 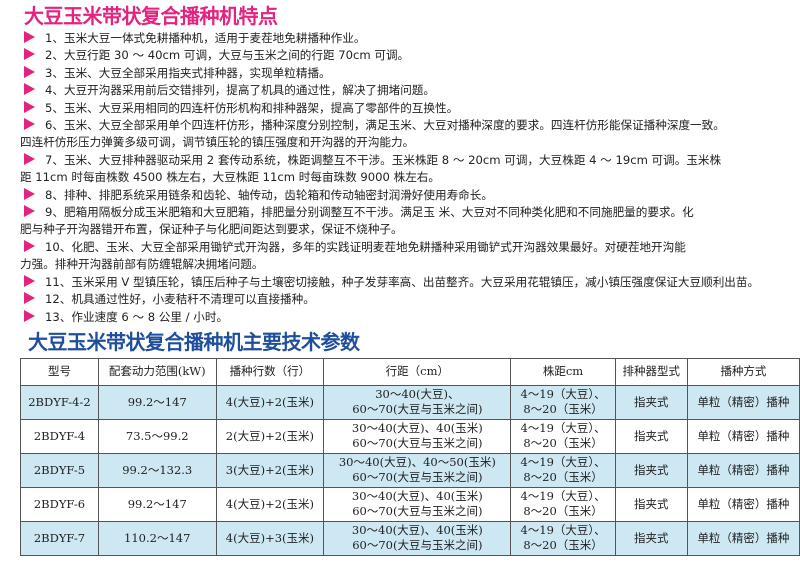 What do you see at coordinates (270, 371) in the screenshot?
I see `column-header: 播种行数（行）` at bounding box center [270, 371].